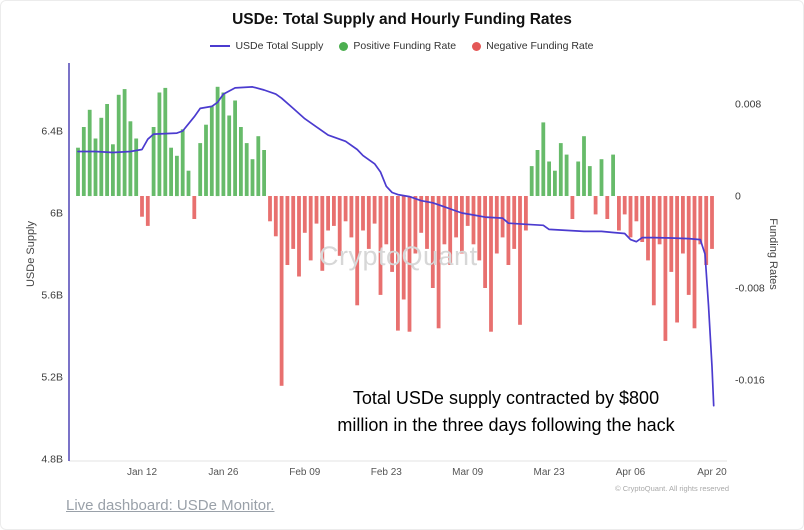 The width and height of the screenshot is (804, 530). I want to click on left-tick-label: 5.6B, so click(52, 296).